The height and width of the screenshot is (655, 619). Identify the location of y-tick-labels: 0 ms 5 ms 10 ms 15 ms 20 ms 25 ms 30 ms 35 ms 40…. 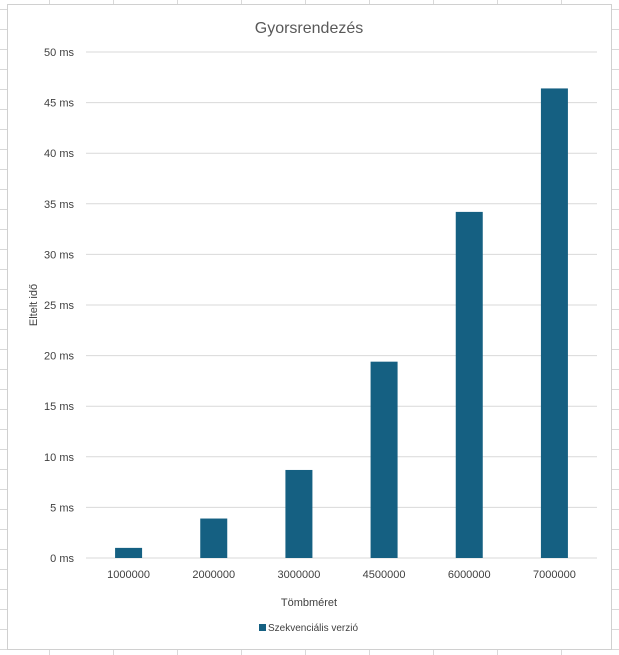
(59, 306).